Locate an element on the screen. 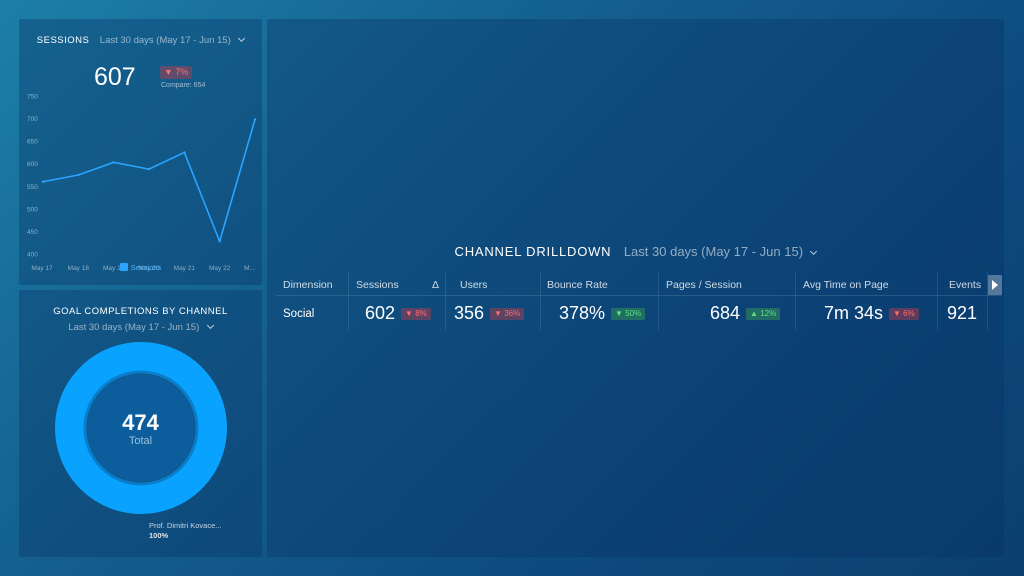 Image resolution: width=1024 pixels, height=576 pixels. bounce-change-badge: ▼ 50% is located at coordinates (628, 314).